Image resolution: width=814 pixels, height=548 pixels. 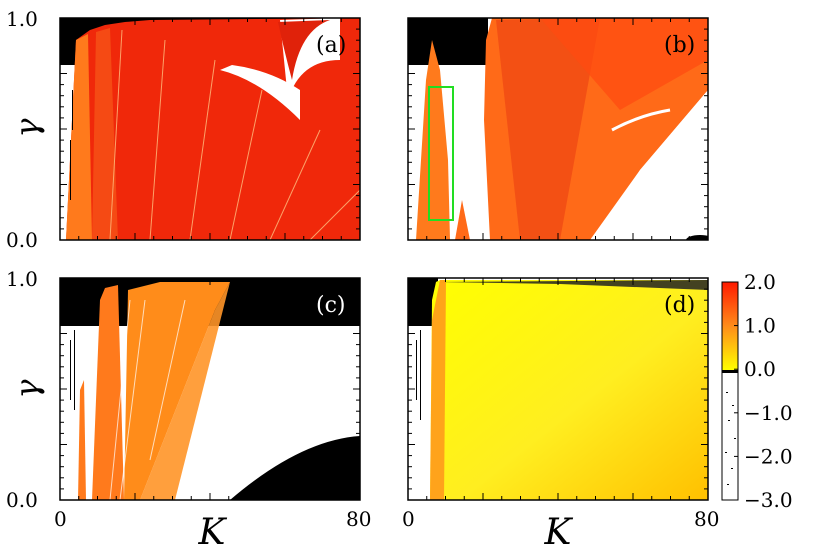 What do you see at coordinates (22, 500) in the screenshot?
I see `y-tick-bottom-c: 0.0` at bounding box center [22, 500].